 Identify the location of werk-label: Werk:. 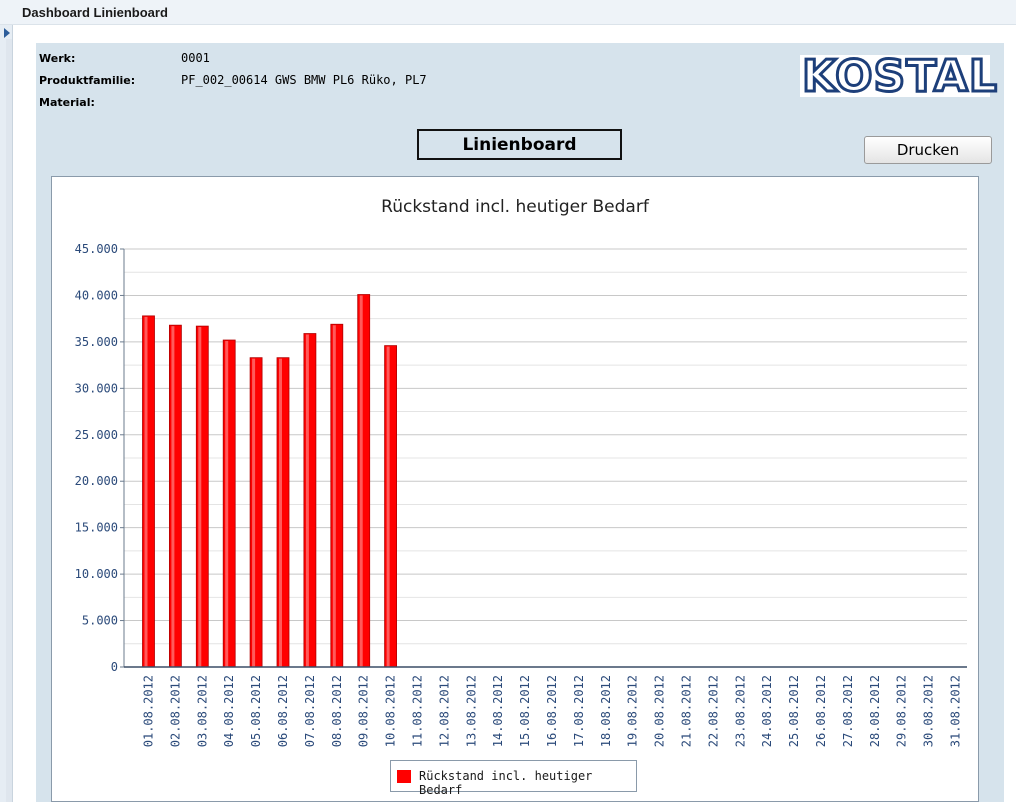
(57, 58).